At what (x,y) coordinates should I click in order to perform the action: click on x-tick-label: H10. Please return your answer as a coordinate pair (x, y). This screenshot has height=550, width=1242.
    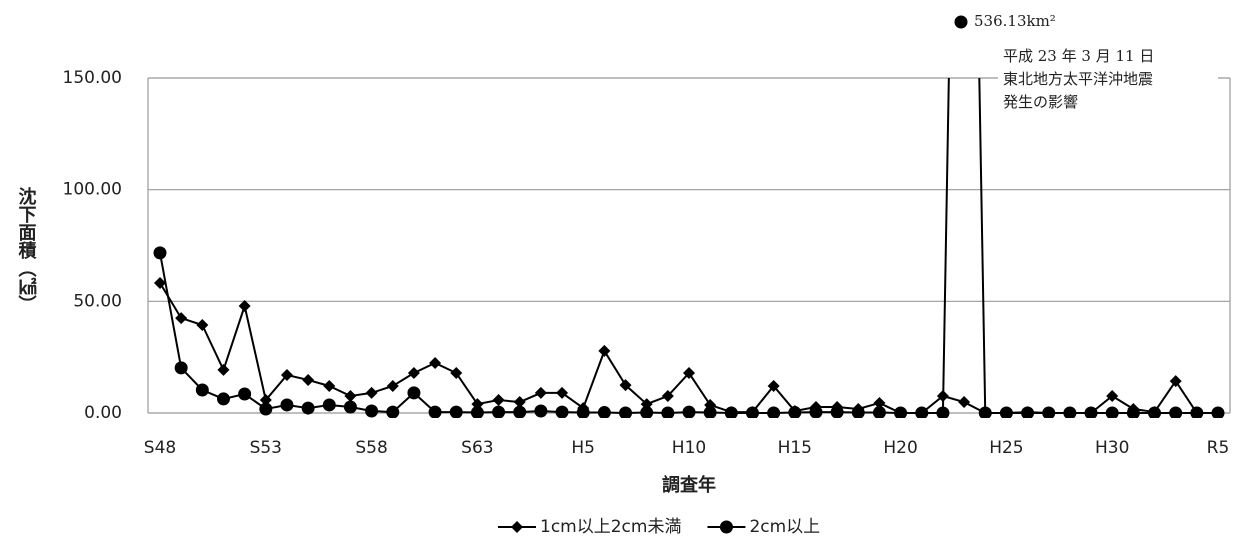
    Looking at the image, I should click on (689, 448).